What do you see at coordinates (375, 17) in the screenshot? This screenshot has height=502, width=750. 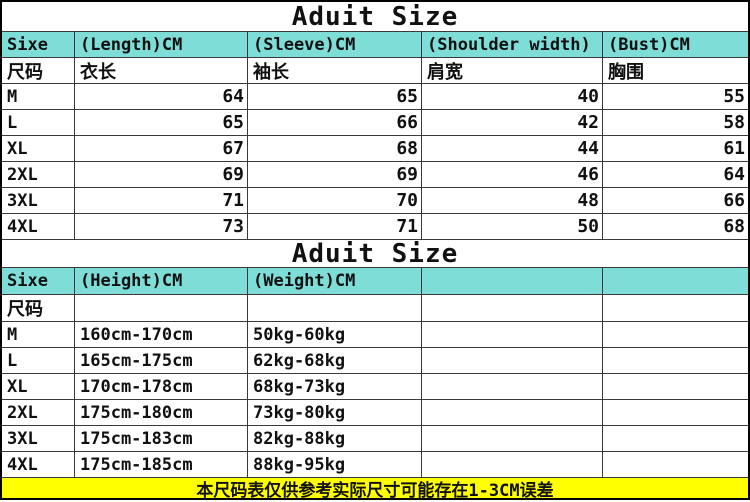 I see `table1-title: Aduit Size` at bounding box center [375, 17].